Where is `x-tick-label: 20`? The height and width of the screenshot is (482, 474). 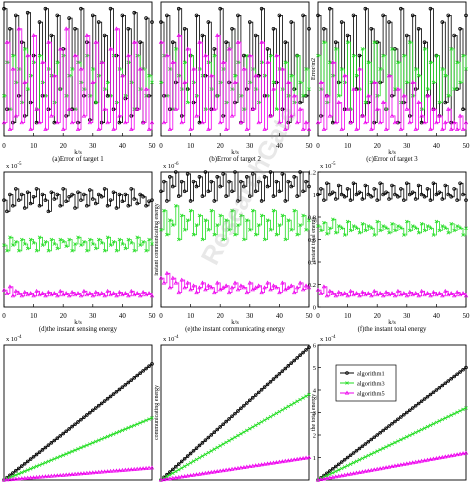
x-tick-label: 20 is located at coordinates (221, 146).